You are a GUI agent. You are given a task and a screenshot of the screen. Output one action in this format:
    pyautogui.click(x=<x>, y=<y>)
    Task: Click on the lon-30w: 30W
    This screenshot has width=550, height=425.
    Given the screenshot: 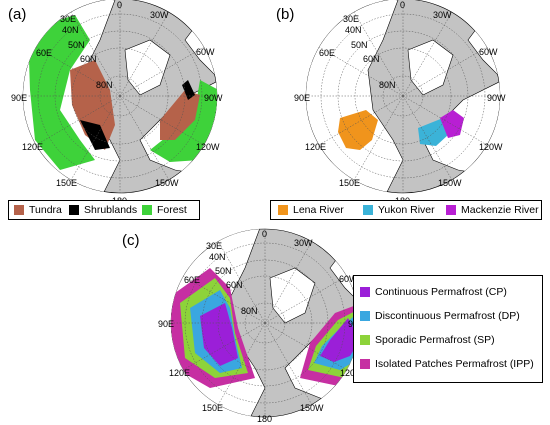 What is the action you would take?
    pyautogui.click(x=159, y=15)
    